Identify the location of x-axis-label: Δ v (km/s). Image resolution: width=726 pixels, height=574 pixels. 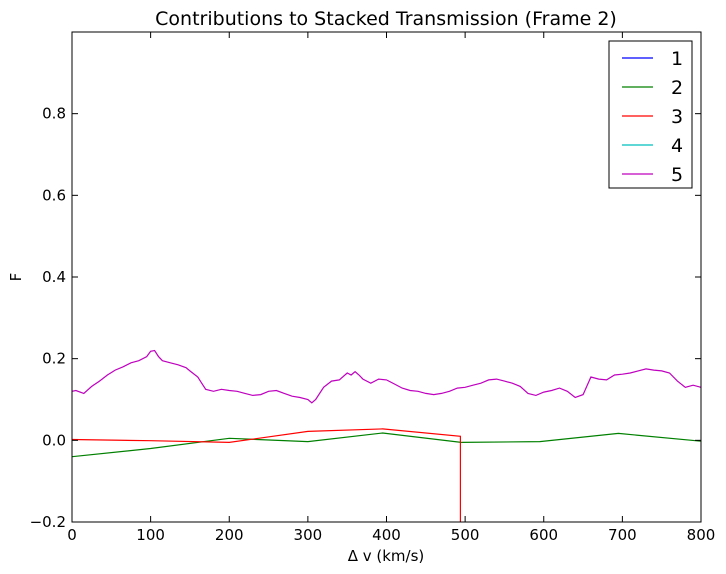
(386, 556).